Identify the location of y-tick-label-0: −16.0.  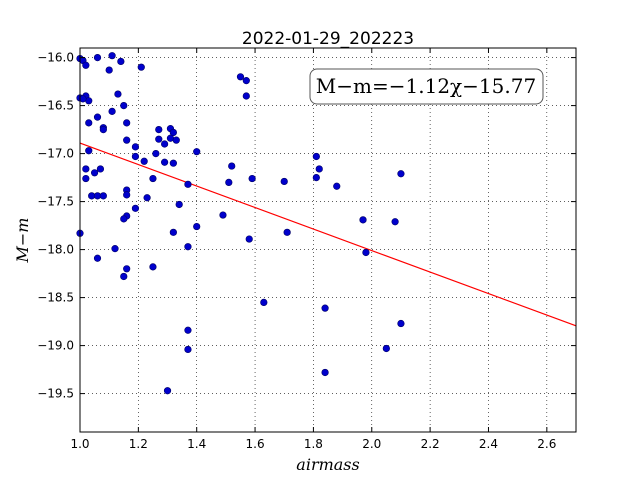
(55, 58).